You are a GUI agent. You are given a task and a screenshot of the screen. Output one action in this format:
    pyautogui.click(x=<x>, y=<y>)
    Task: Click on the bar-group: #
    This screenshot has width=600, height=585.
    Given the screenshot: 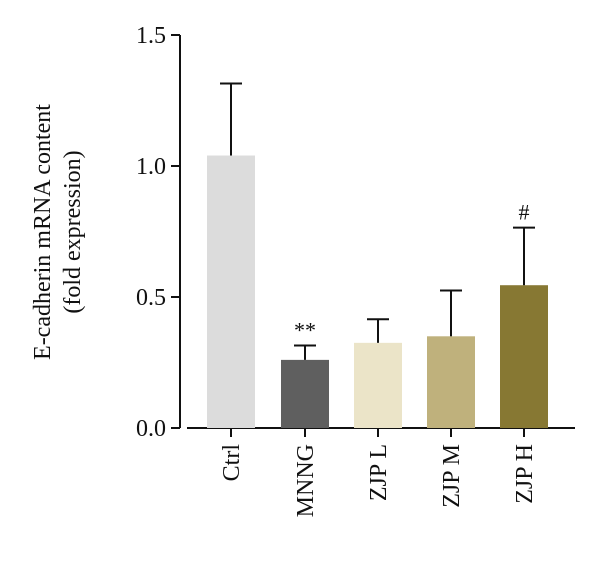 What is the action you would take?
    pyautogui.click(x=524, y=314)
    